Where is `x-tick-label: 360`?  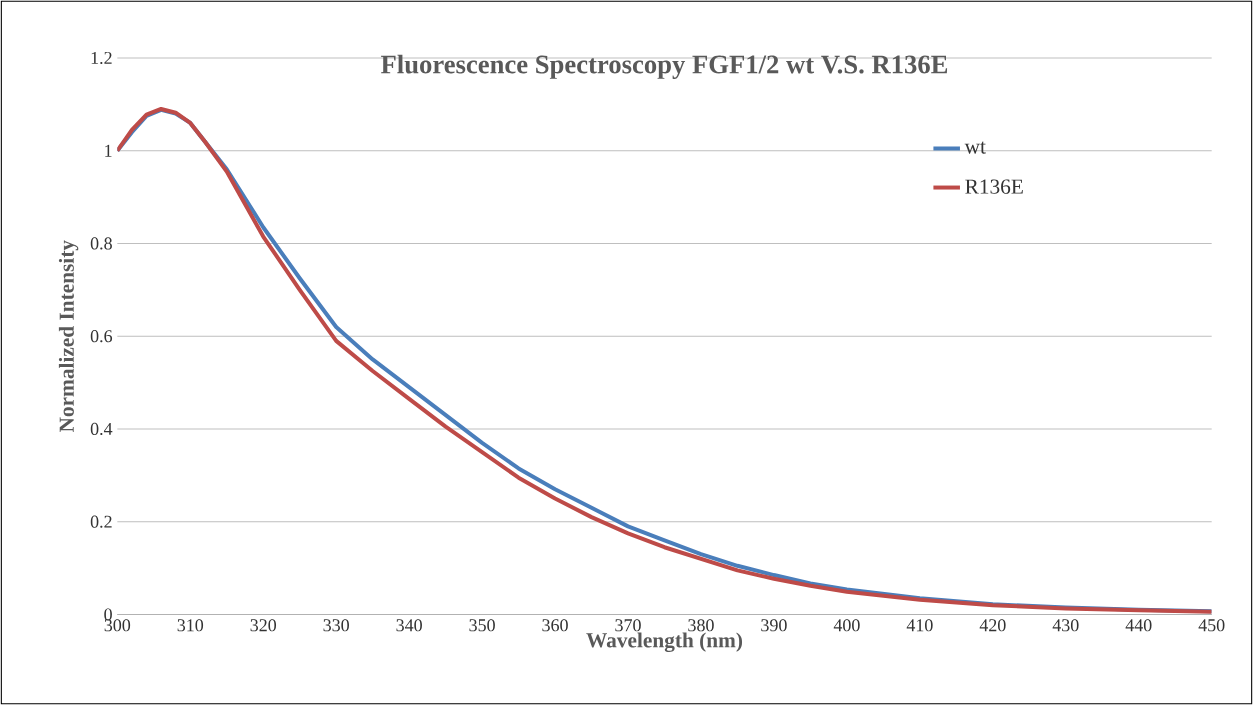 x-tick-label: 360 is located at coordinates (555, 625).